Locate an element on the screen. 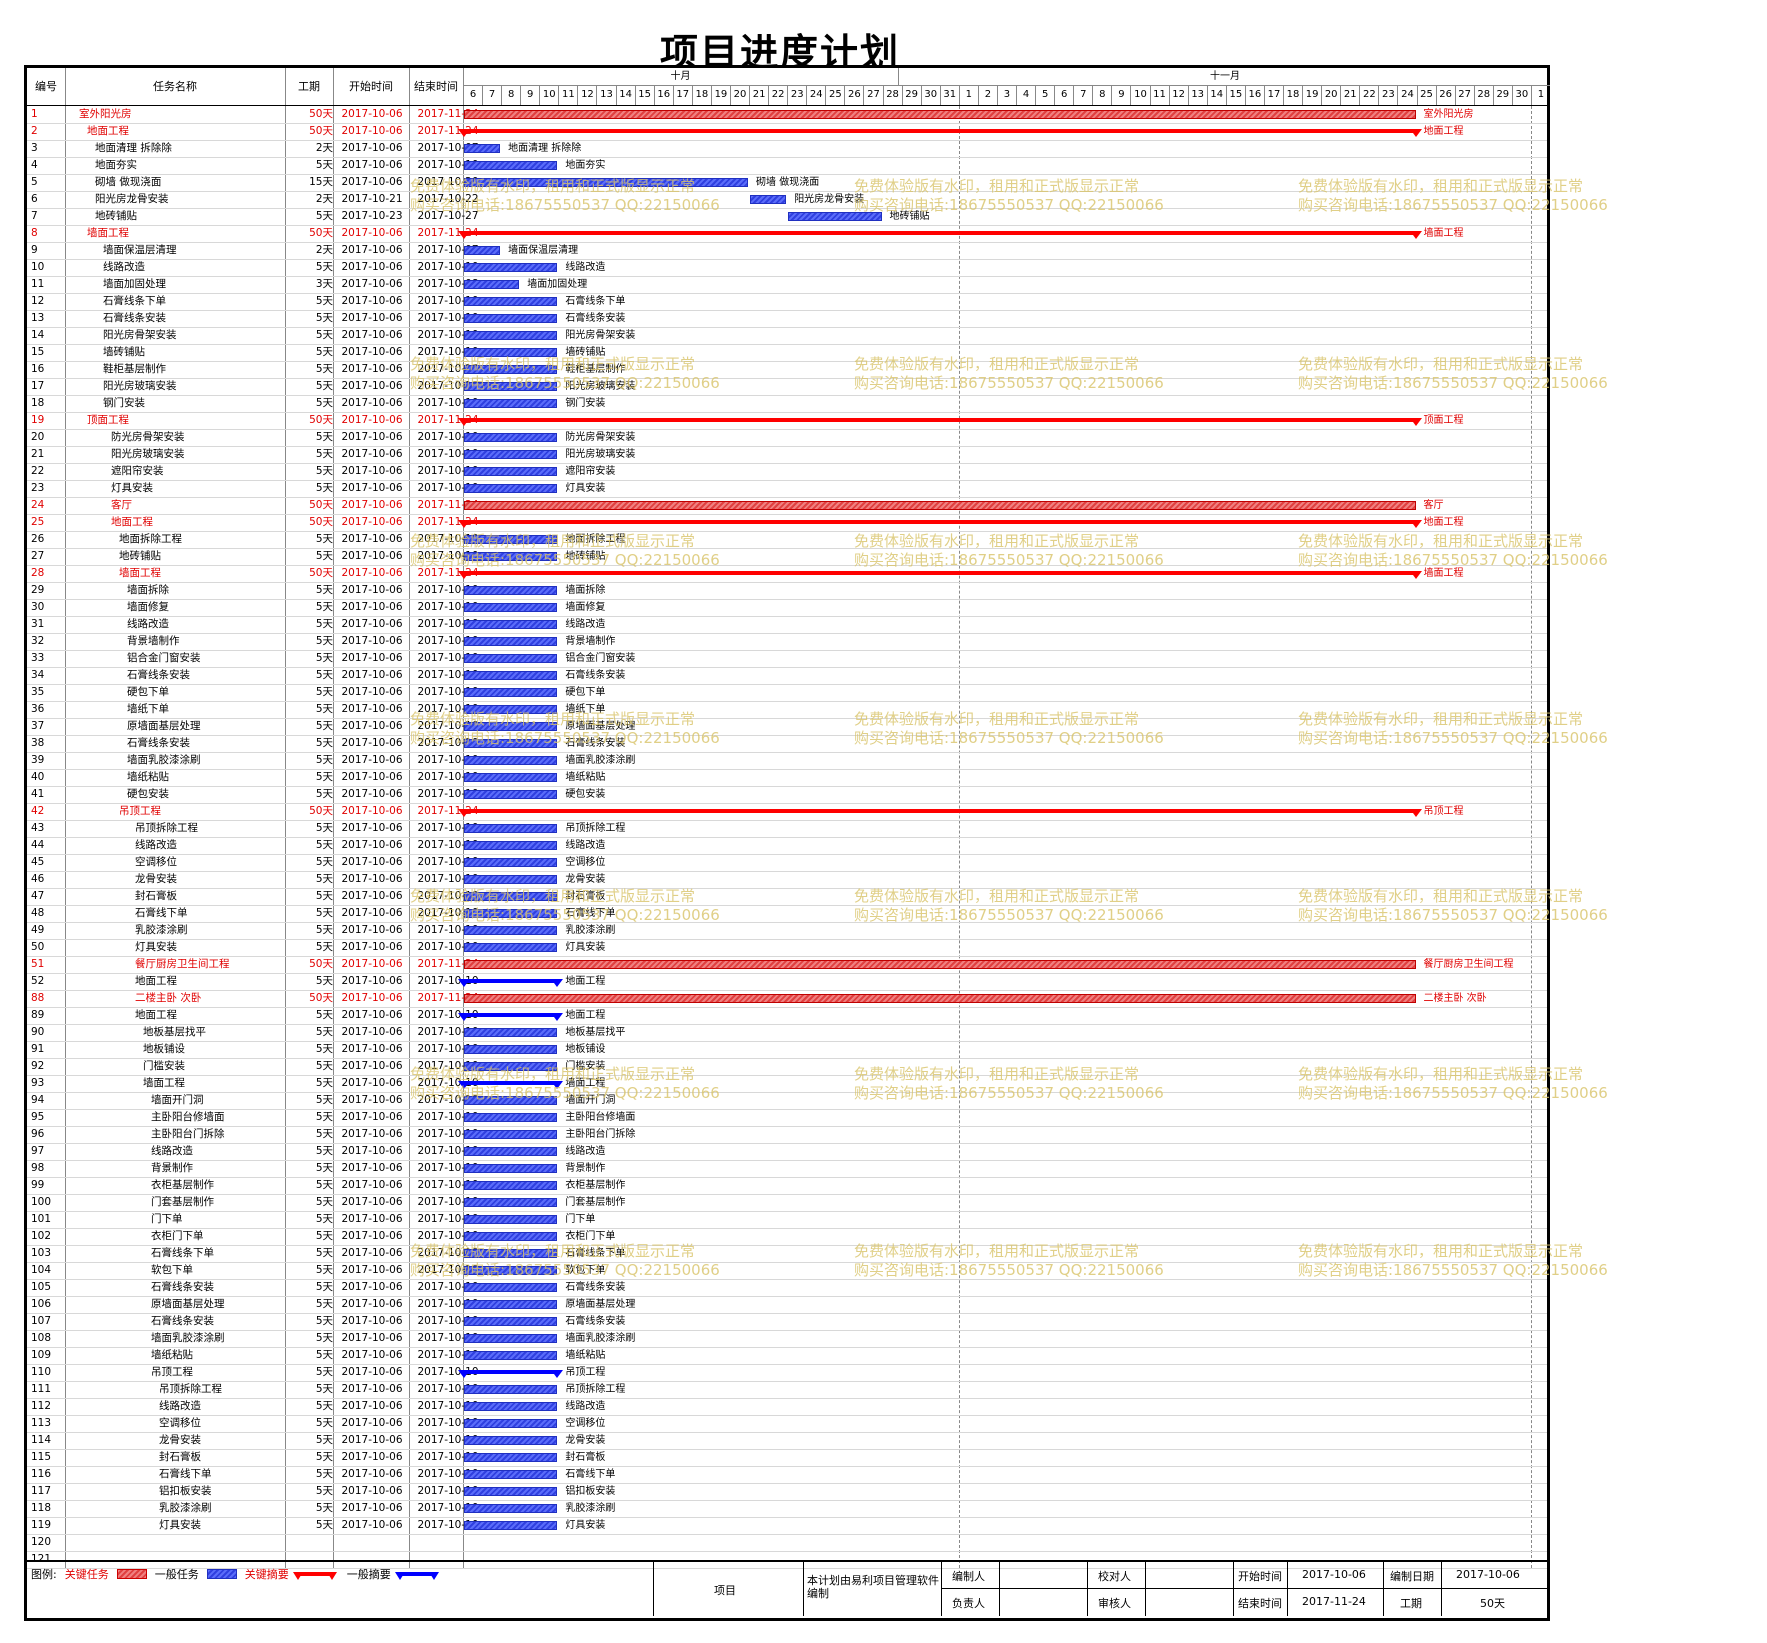 This screenshot has height=1643, width=1767. table-row: 16 鞋柜基层制作 5天 2017-10-06 2017-10-10 is located at coordinates (787, 370).